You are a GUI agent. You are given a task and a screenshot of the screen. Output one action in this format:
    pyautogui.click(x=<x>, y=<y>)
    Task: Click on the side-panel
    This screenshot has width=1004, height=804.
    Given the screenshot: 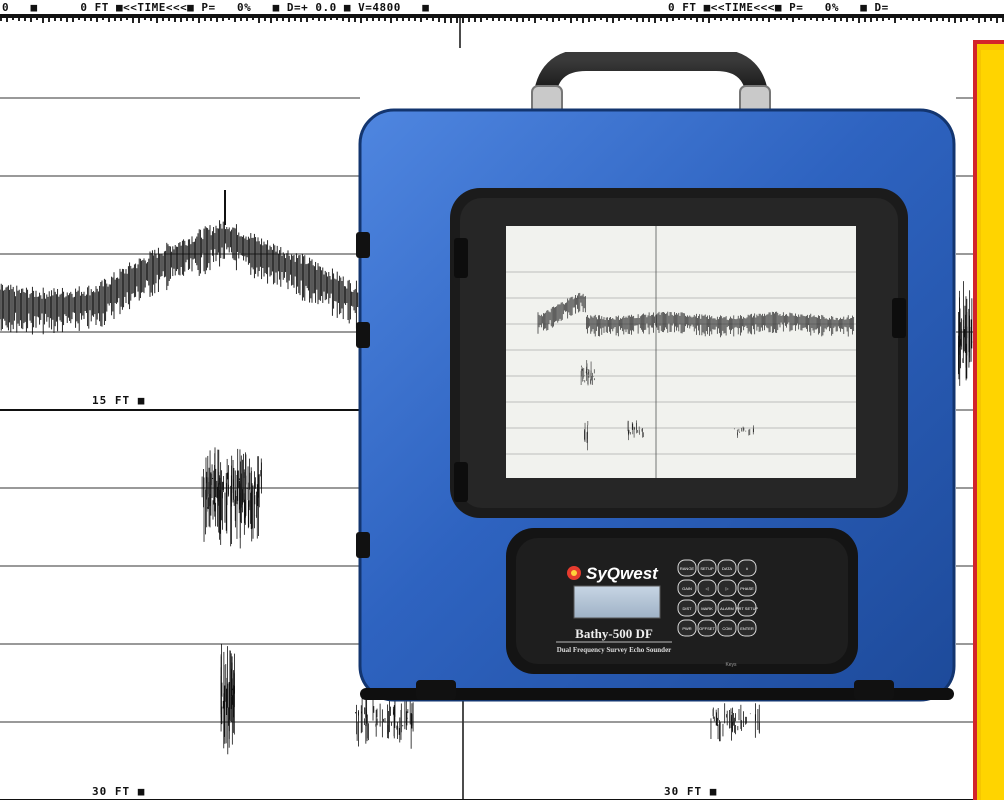 What is the action you would take?
    pyautogui.click(x=988, y=420)
    